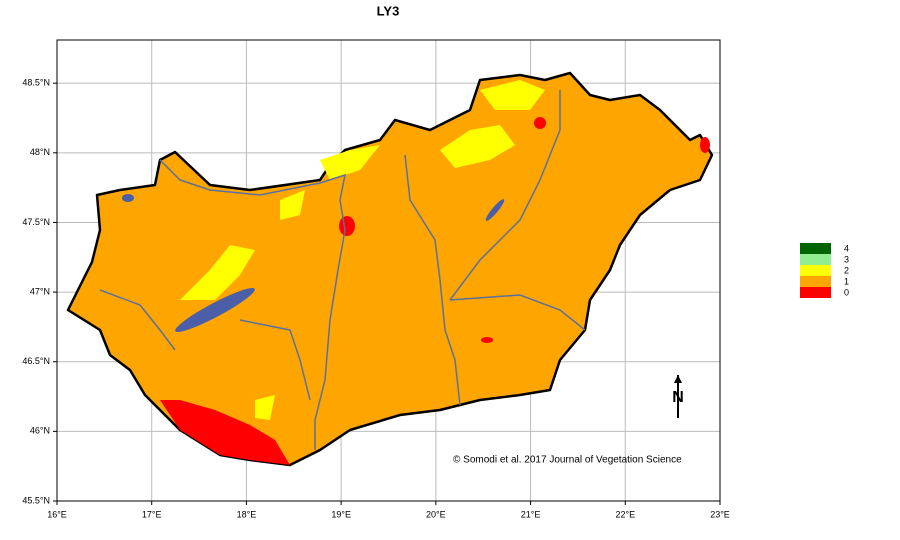 The image size is (900, 540). I want to click on y-tick-label: 45.5°N, so click(36, 500).